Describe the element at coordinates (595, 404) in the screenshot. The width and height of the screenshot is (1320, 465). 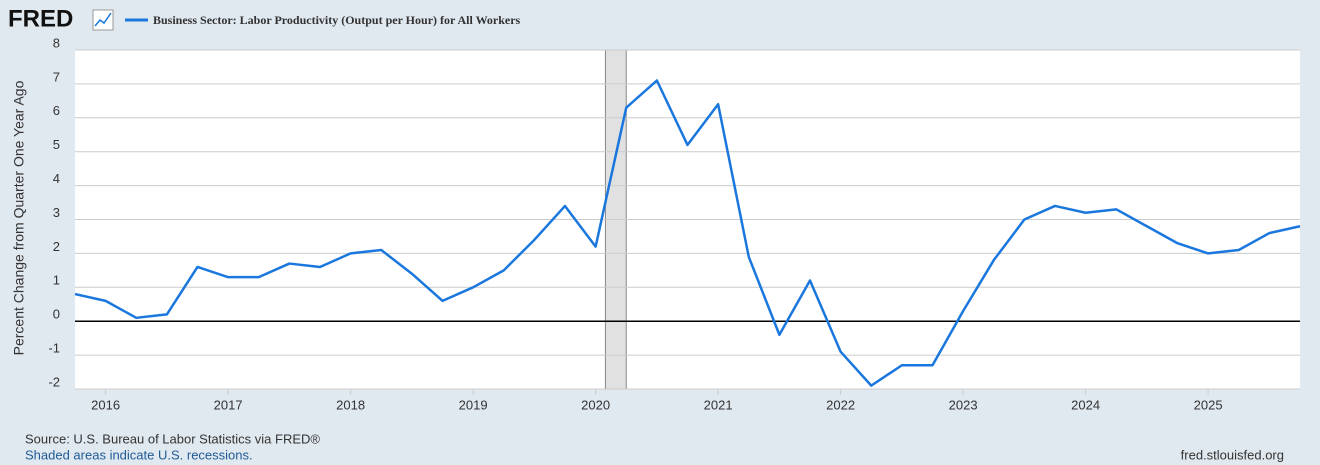
I see `x-tick-label: 2020` at that location.